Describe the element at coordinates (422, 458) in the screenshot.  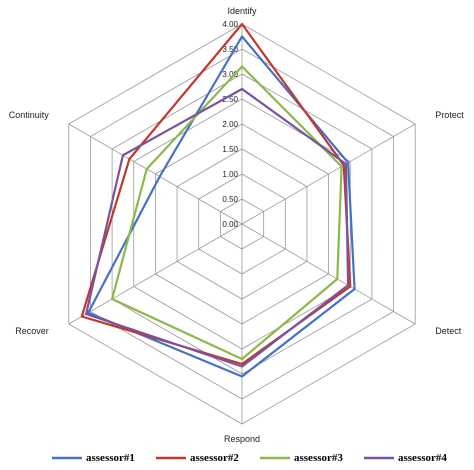
I see `legend-label: assessor#4` at that location.